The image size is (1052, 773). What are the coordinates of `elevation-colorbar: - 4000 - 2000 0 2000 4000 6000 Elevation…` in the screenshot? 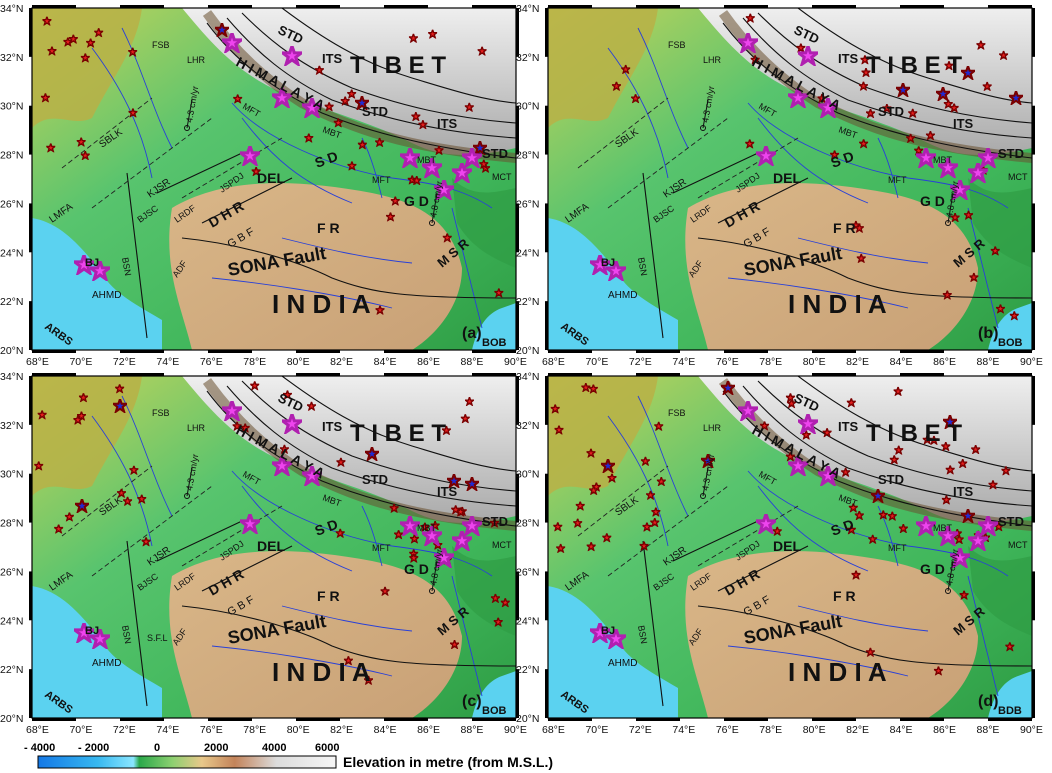 It's located at (288, 756).